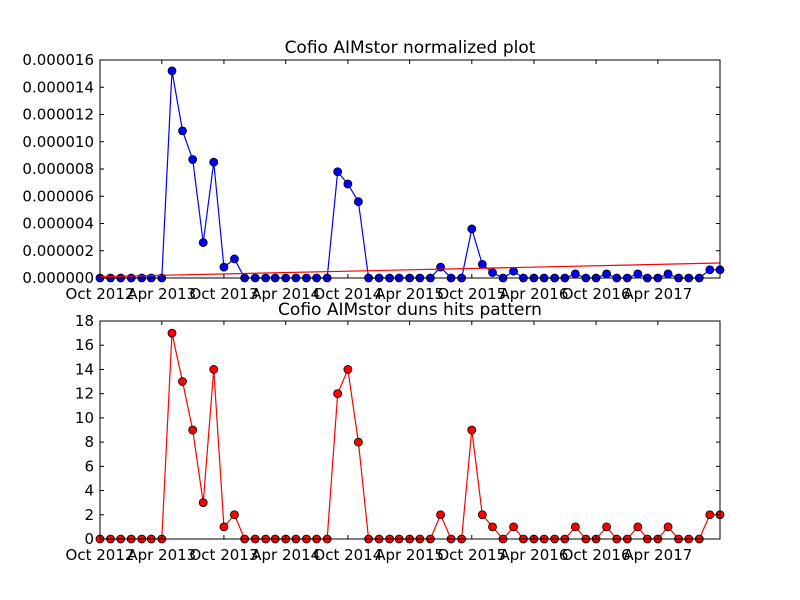 This screenshot has width=800, height=600. What do you see at coordinates (89, 491) in the screenshot?
I see `y-tick-label: 4` at bounding box center [89, 491].